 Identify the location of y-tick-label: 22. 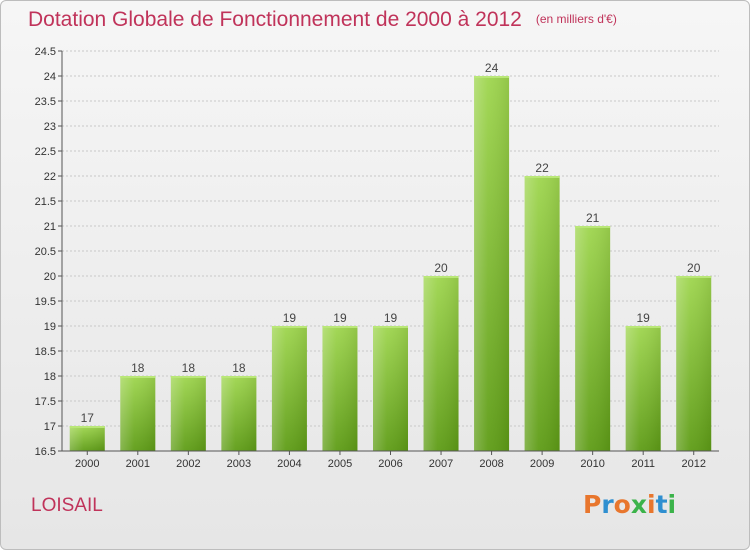
(50, 177).